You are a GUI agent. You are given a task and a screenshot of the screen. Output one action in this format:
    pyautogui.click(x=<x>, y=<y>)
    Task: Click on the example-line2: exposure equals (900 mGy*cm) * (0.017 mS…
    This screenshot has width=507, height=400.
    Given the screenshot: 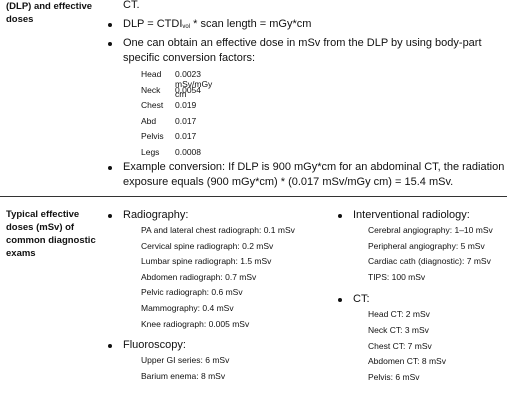 What is the action you would take?
    pyautogui.click(x=288, y=182)
    